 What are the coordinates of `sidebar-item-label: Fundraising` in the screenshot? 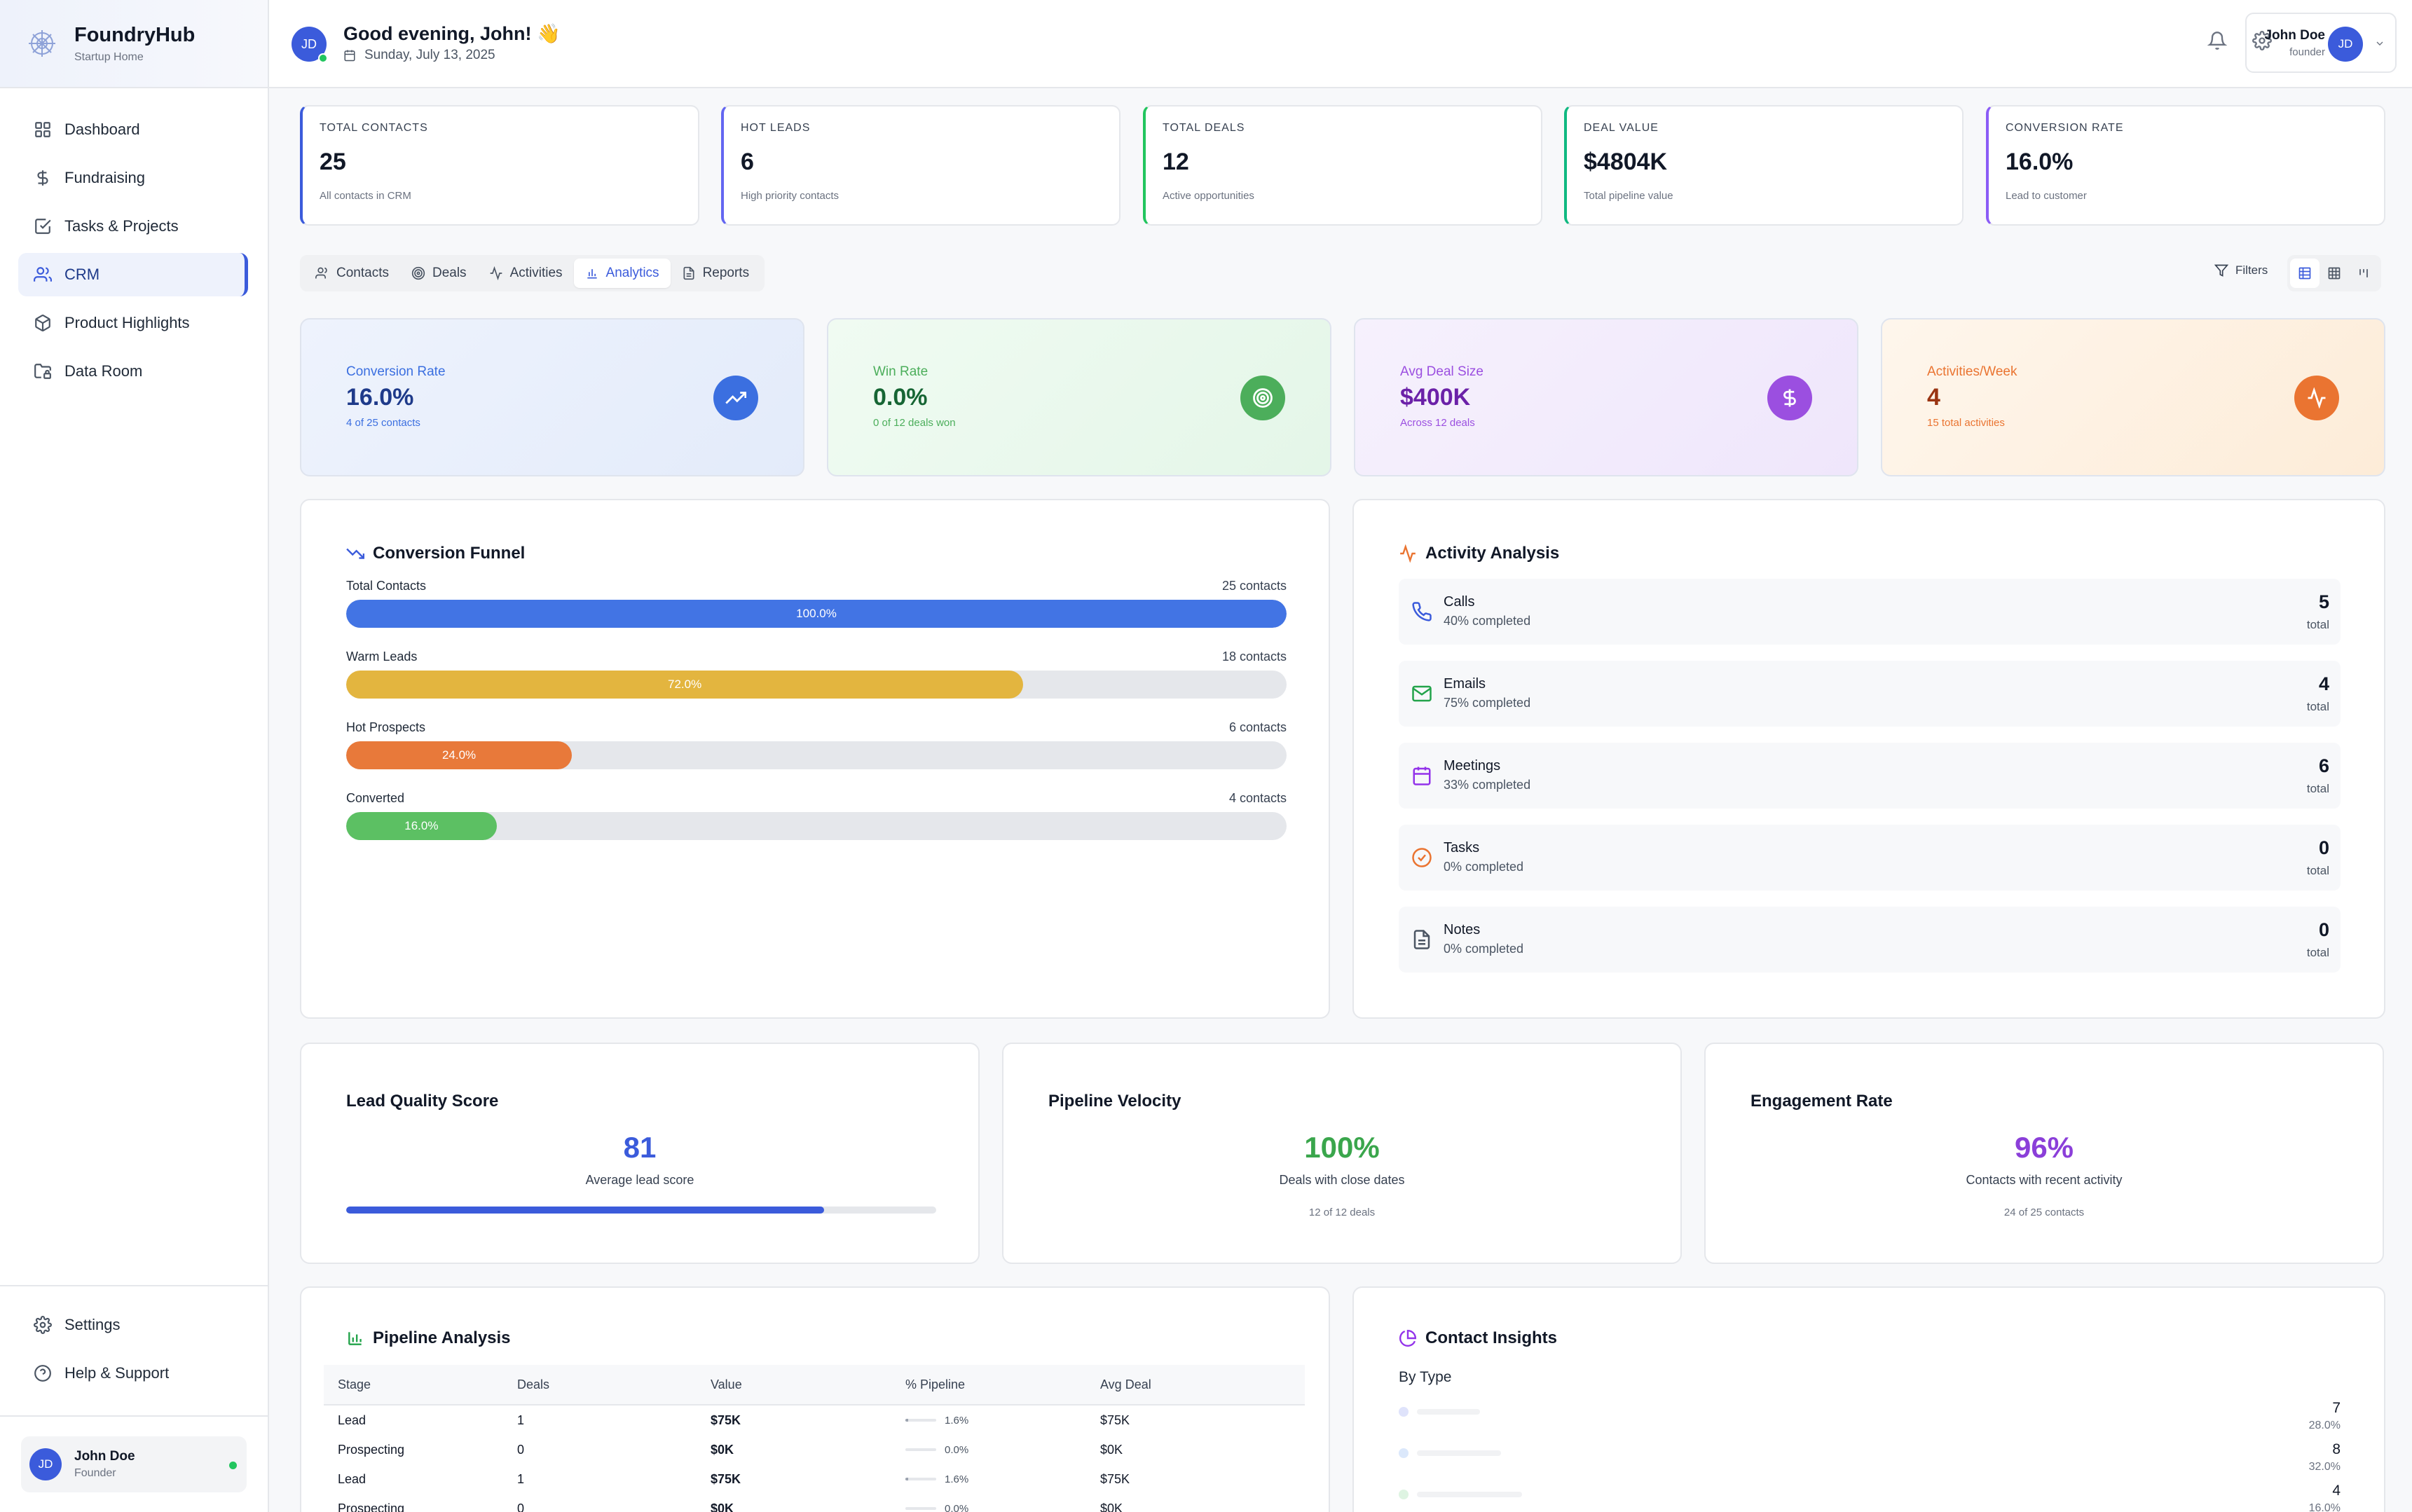 It's located at (105, 177).